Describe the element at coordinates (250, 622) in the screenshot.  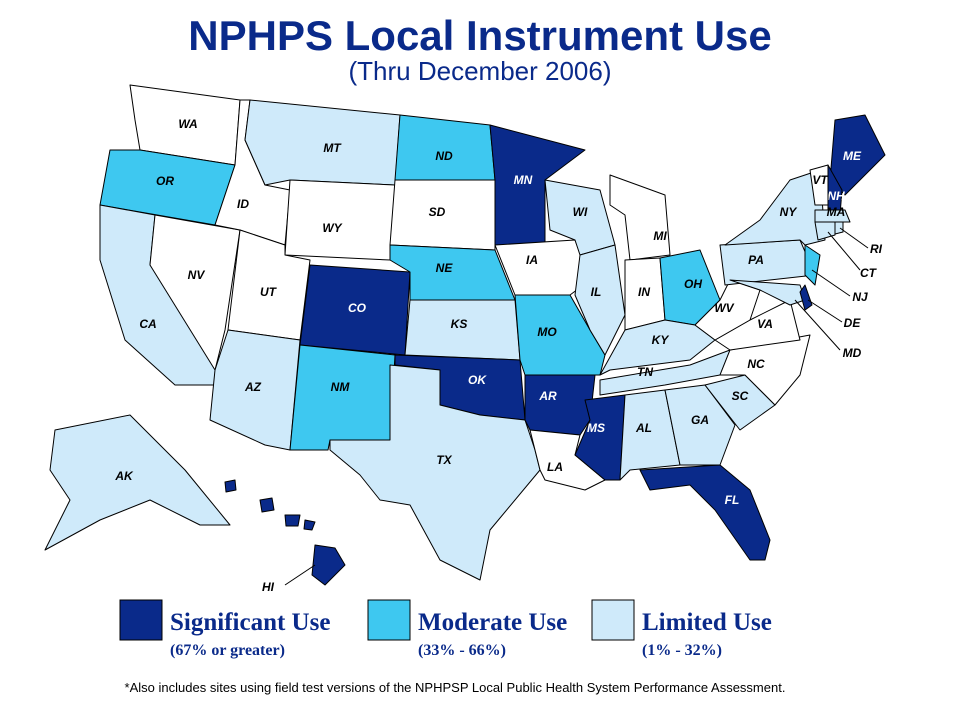
I see `legend-name: Significant Use` at that location.